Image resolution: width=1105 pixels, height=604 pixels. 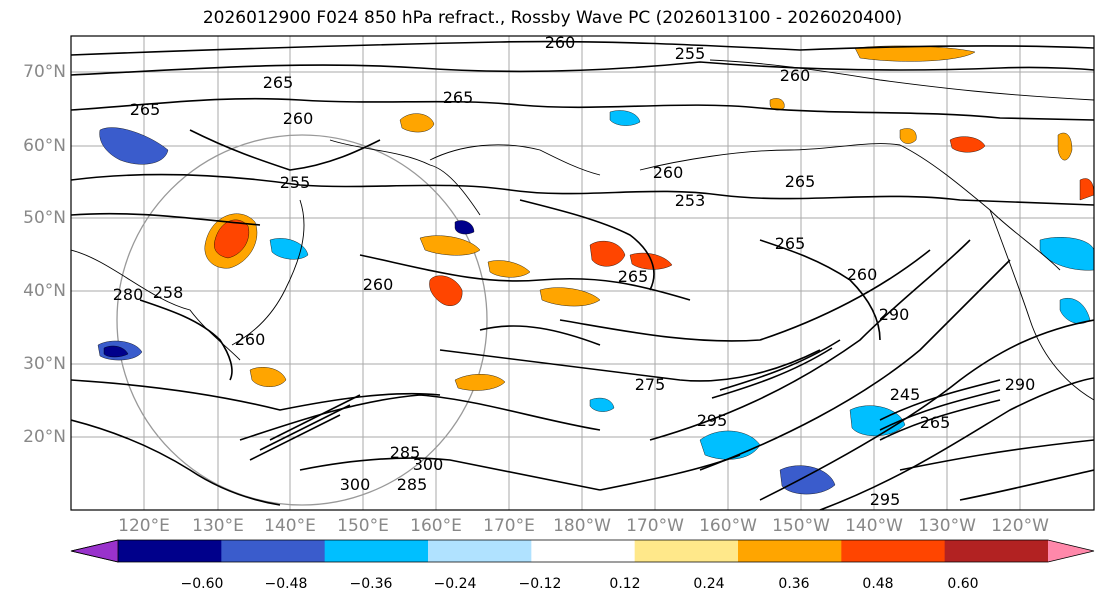 What do you see at coordinates (655, 526) in the screenshot?
I see `lon-label-170w: 170°W` at bounding box center [655, 526].